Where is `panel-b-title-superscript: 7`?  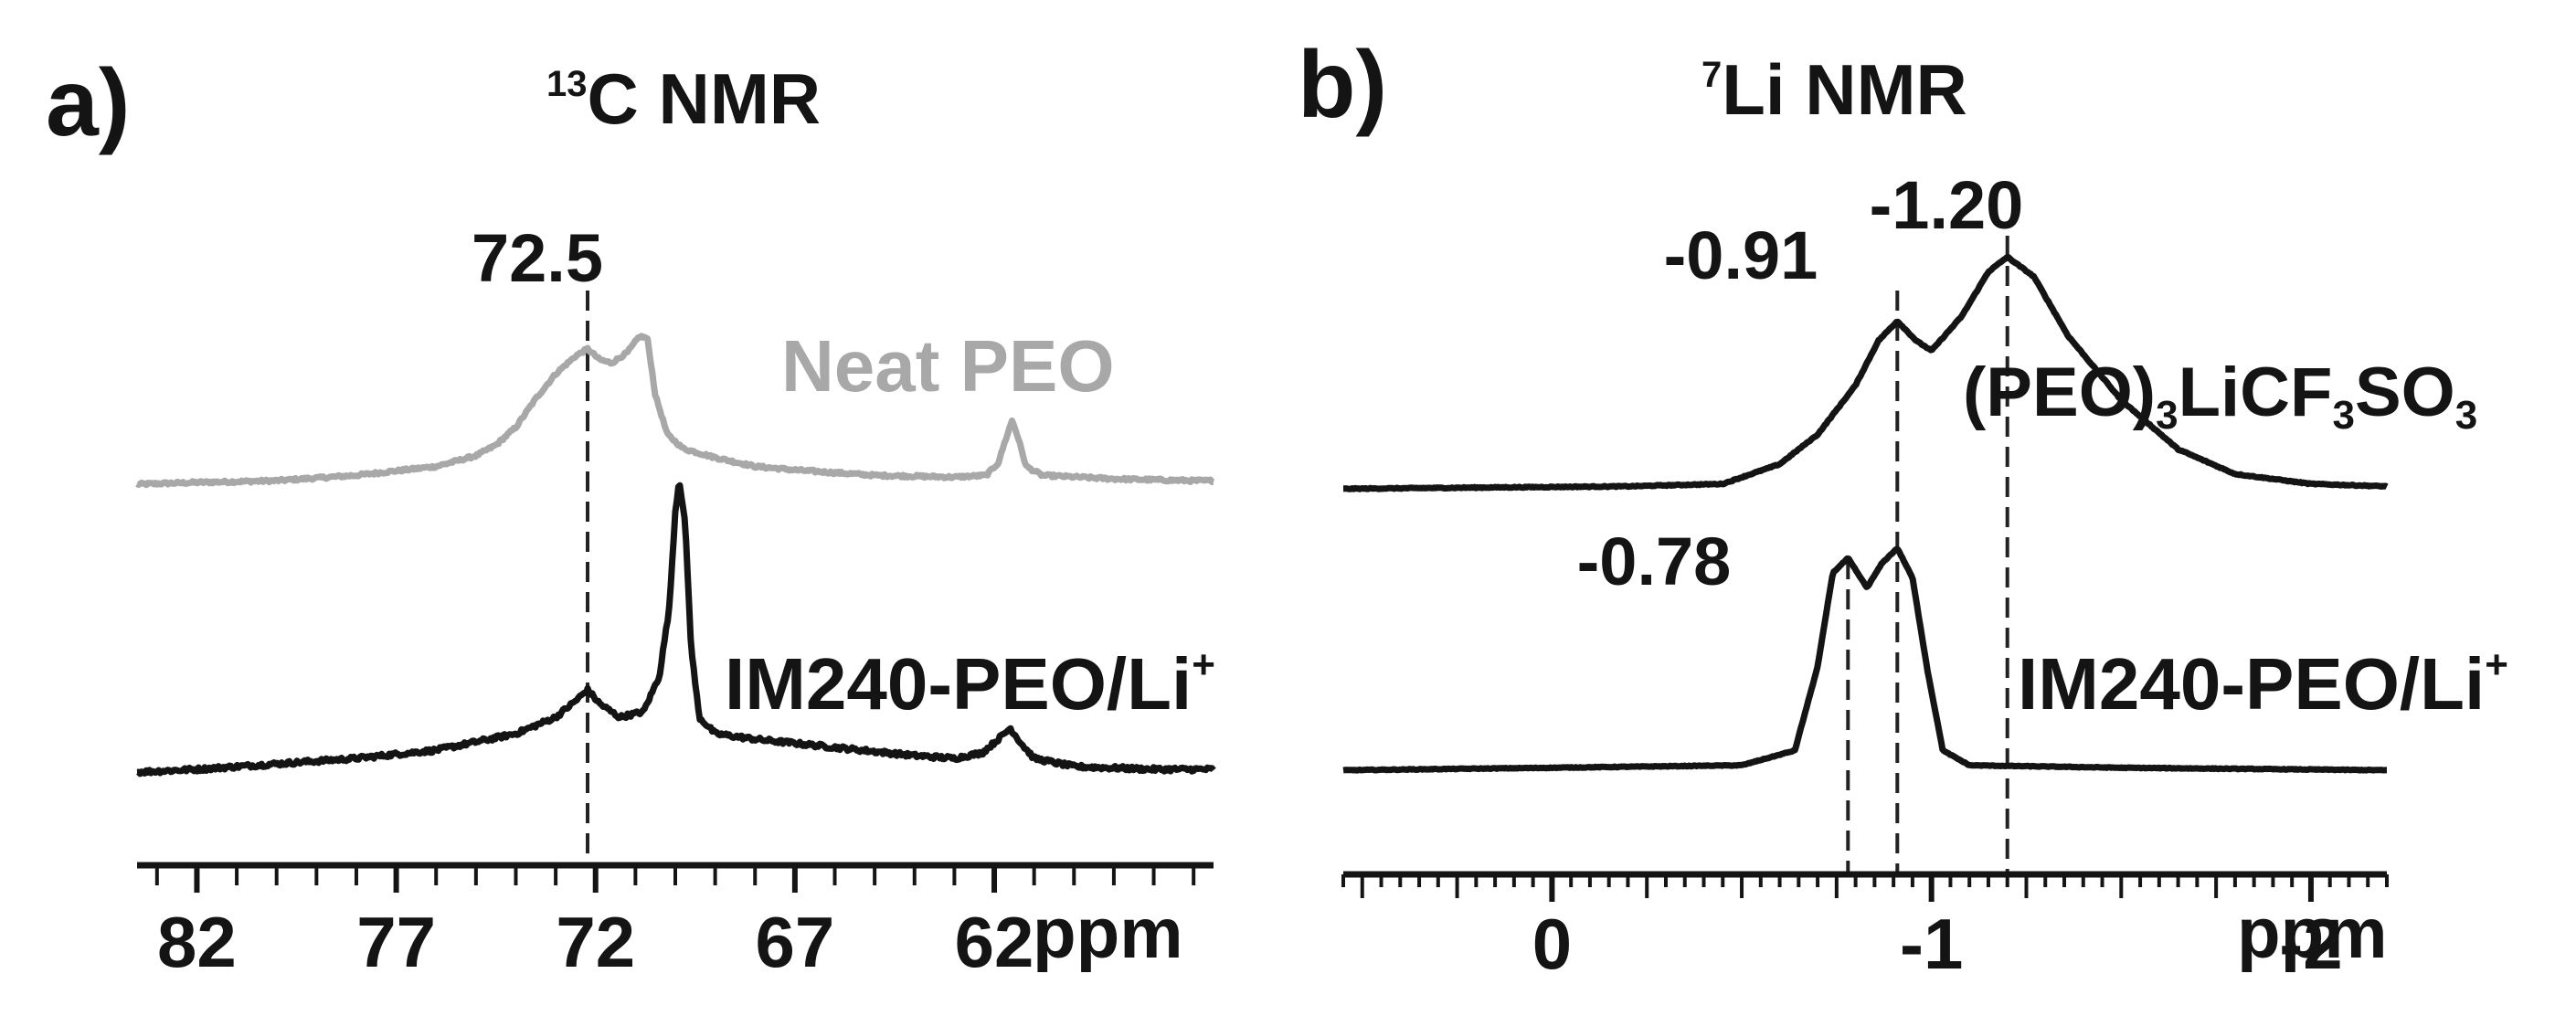
panel-b-title-superscript: 7 is located at coordinates (1711, 75).